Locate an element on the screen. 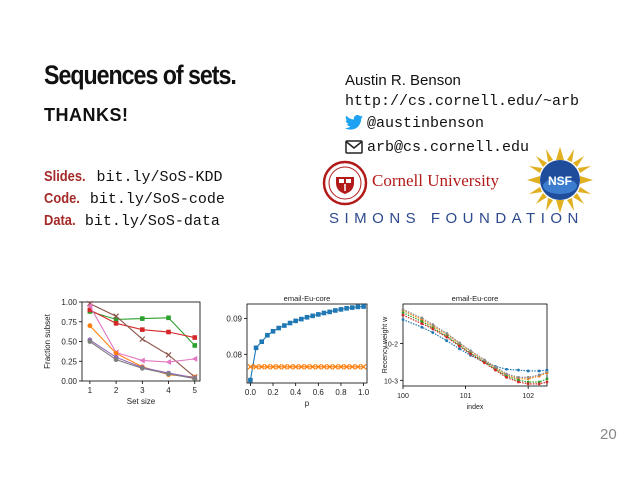 The width and height of the screenshot is (638, 493). envelope-icon is located at coordinates (354, 149).